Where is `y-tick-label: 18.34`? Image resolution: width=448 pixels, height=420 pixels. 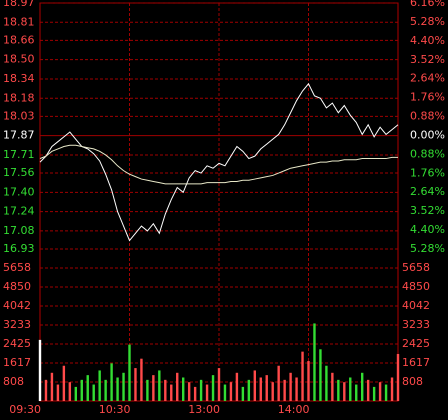
y-tick-label: 18.34 is located at coordinates (19, 78).